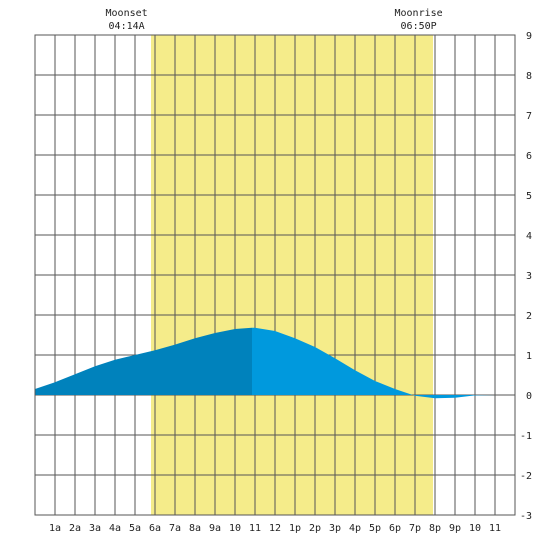  I want to click on x-tick-label: 3p, so click(335, 528).